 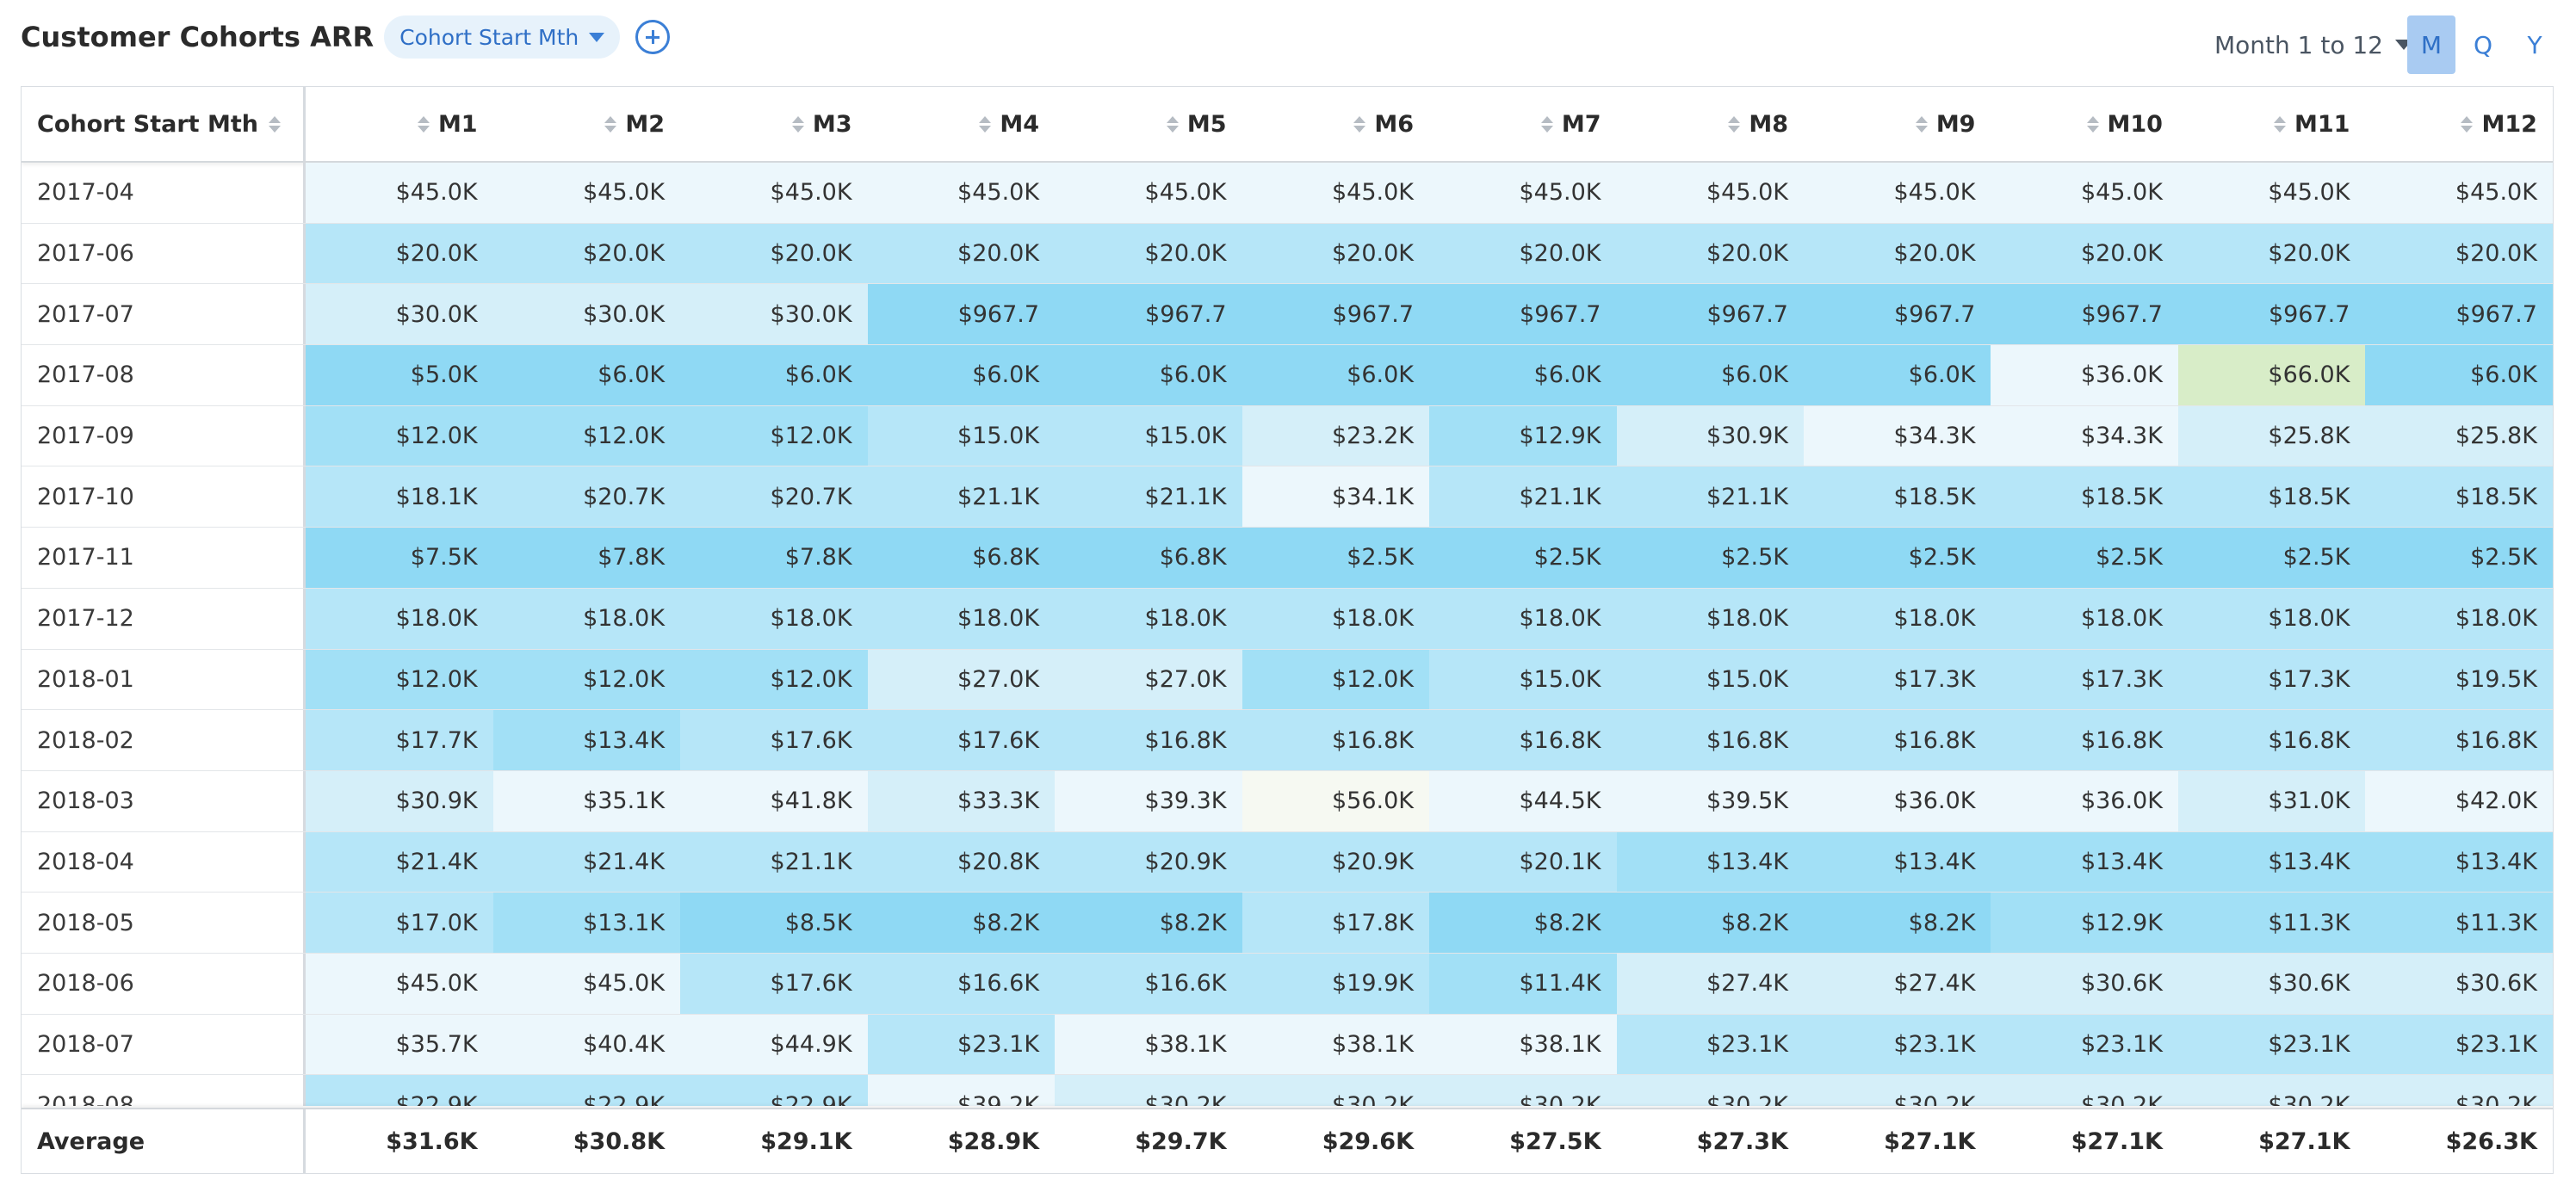 What do you see at coordinates (165, 983) in the screenshot?
I see `cohort-label: 2018-06` at bounding box center [165, 983].